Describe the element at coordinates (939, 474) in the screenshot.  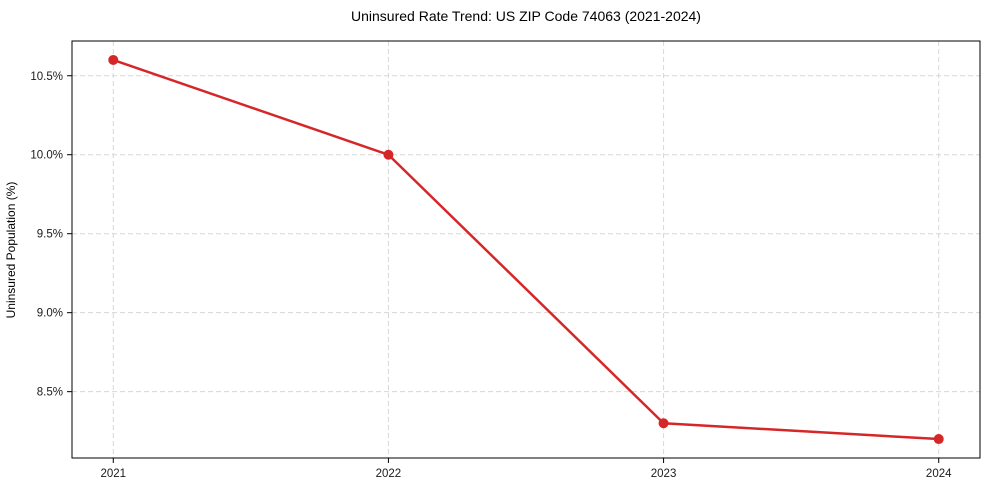
I see `x-tick-label: 2024` at that location.